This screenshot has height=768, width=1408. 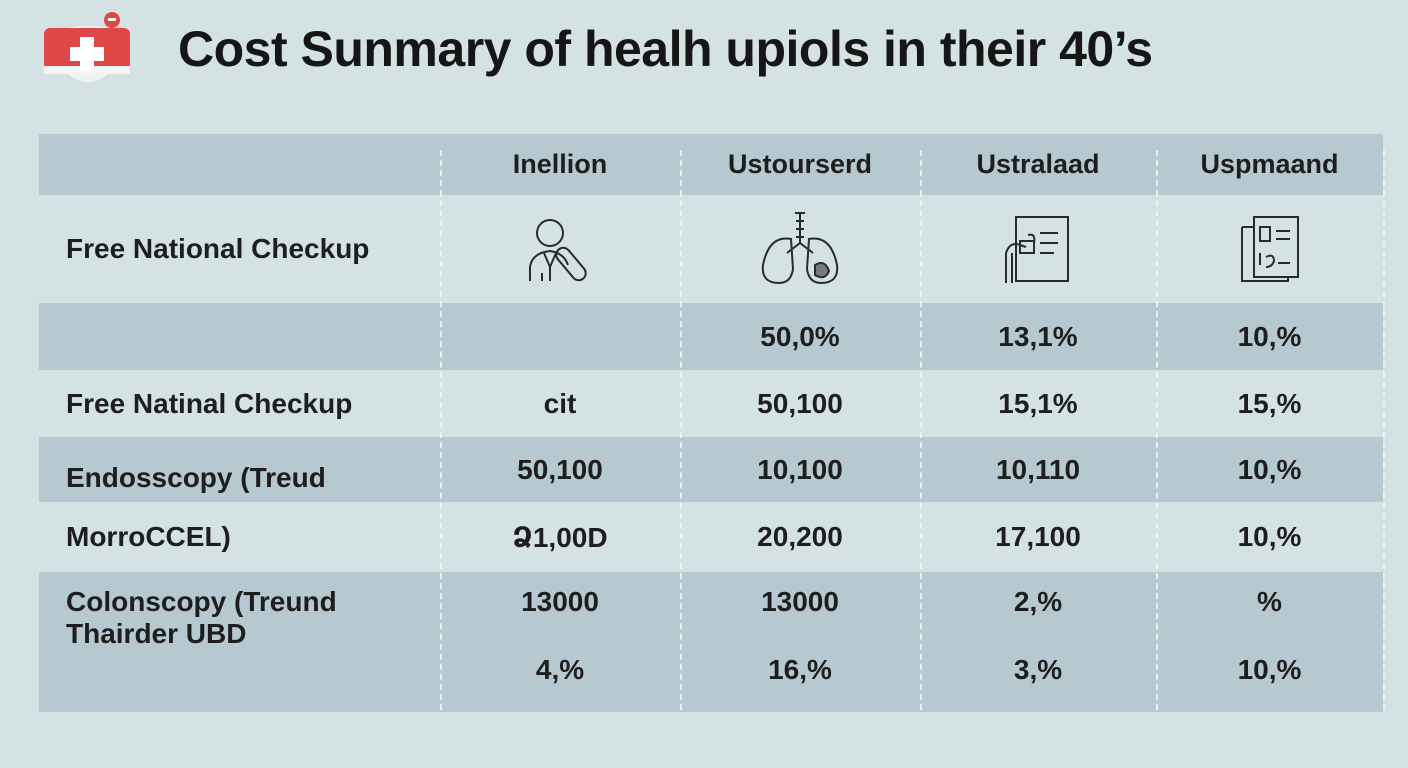 I want to click on table-cell: 2,%, so click(x=1038, y=601).